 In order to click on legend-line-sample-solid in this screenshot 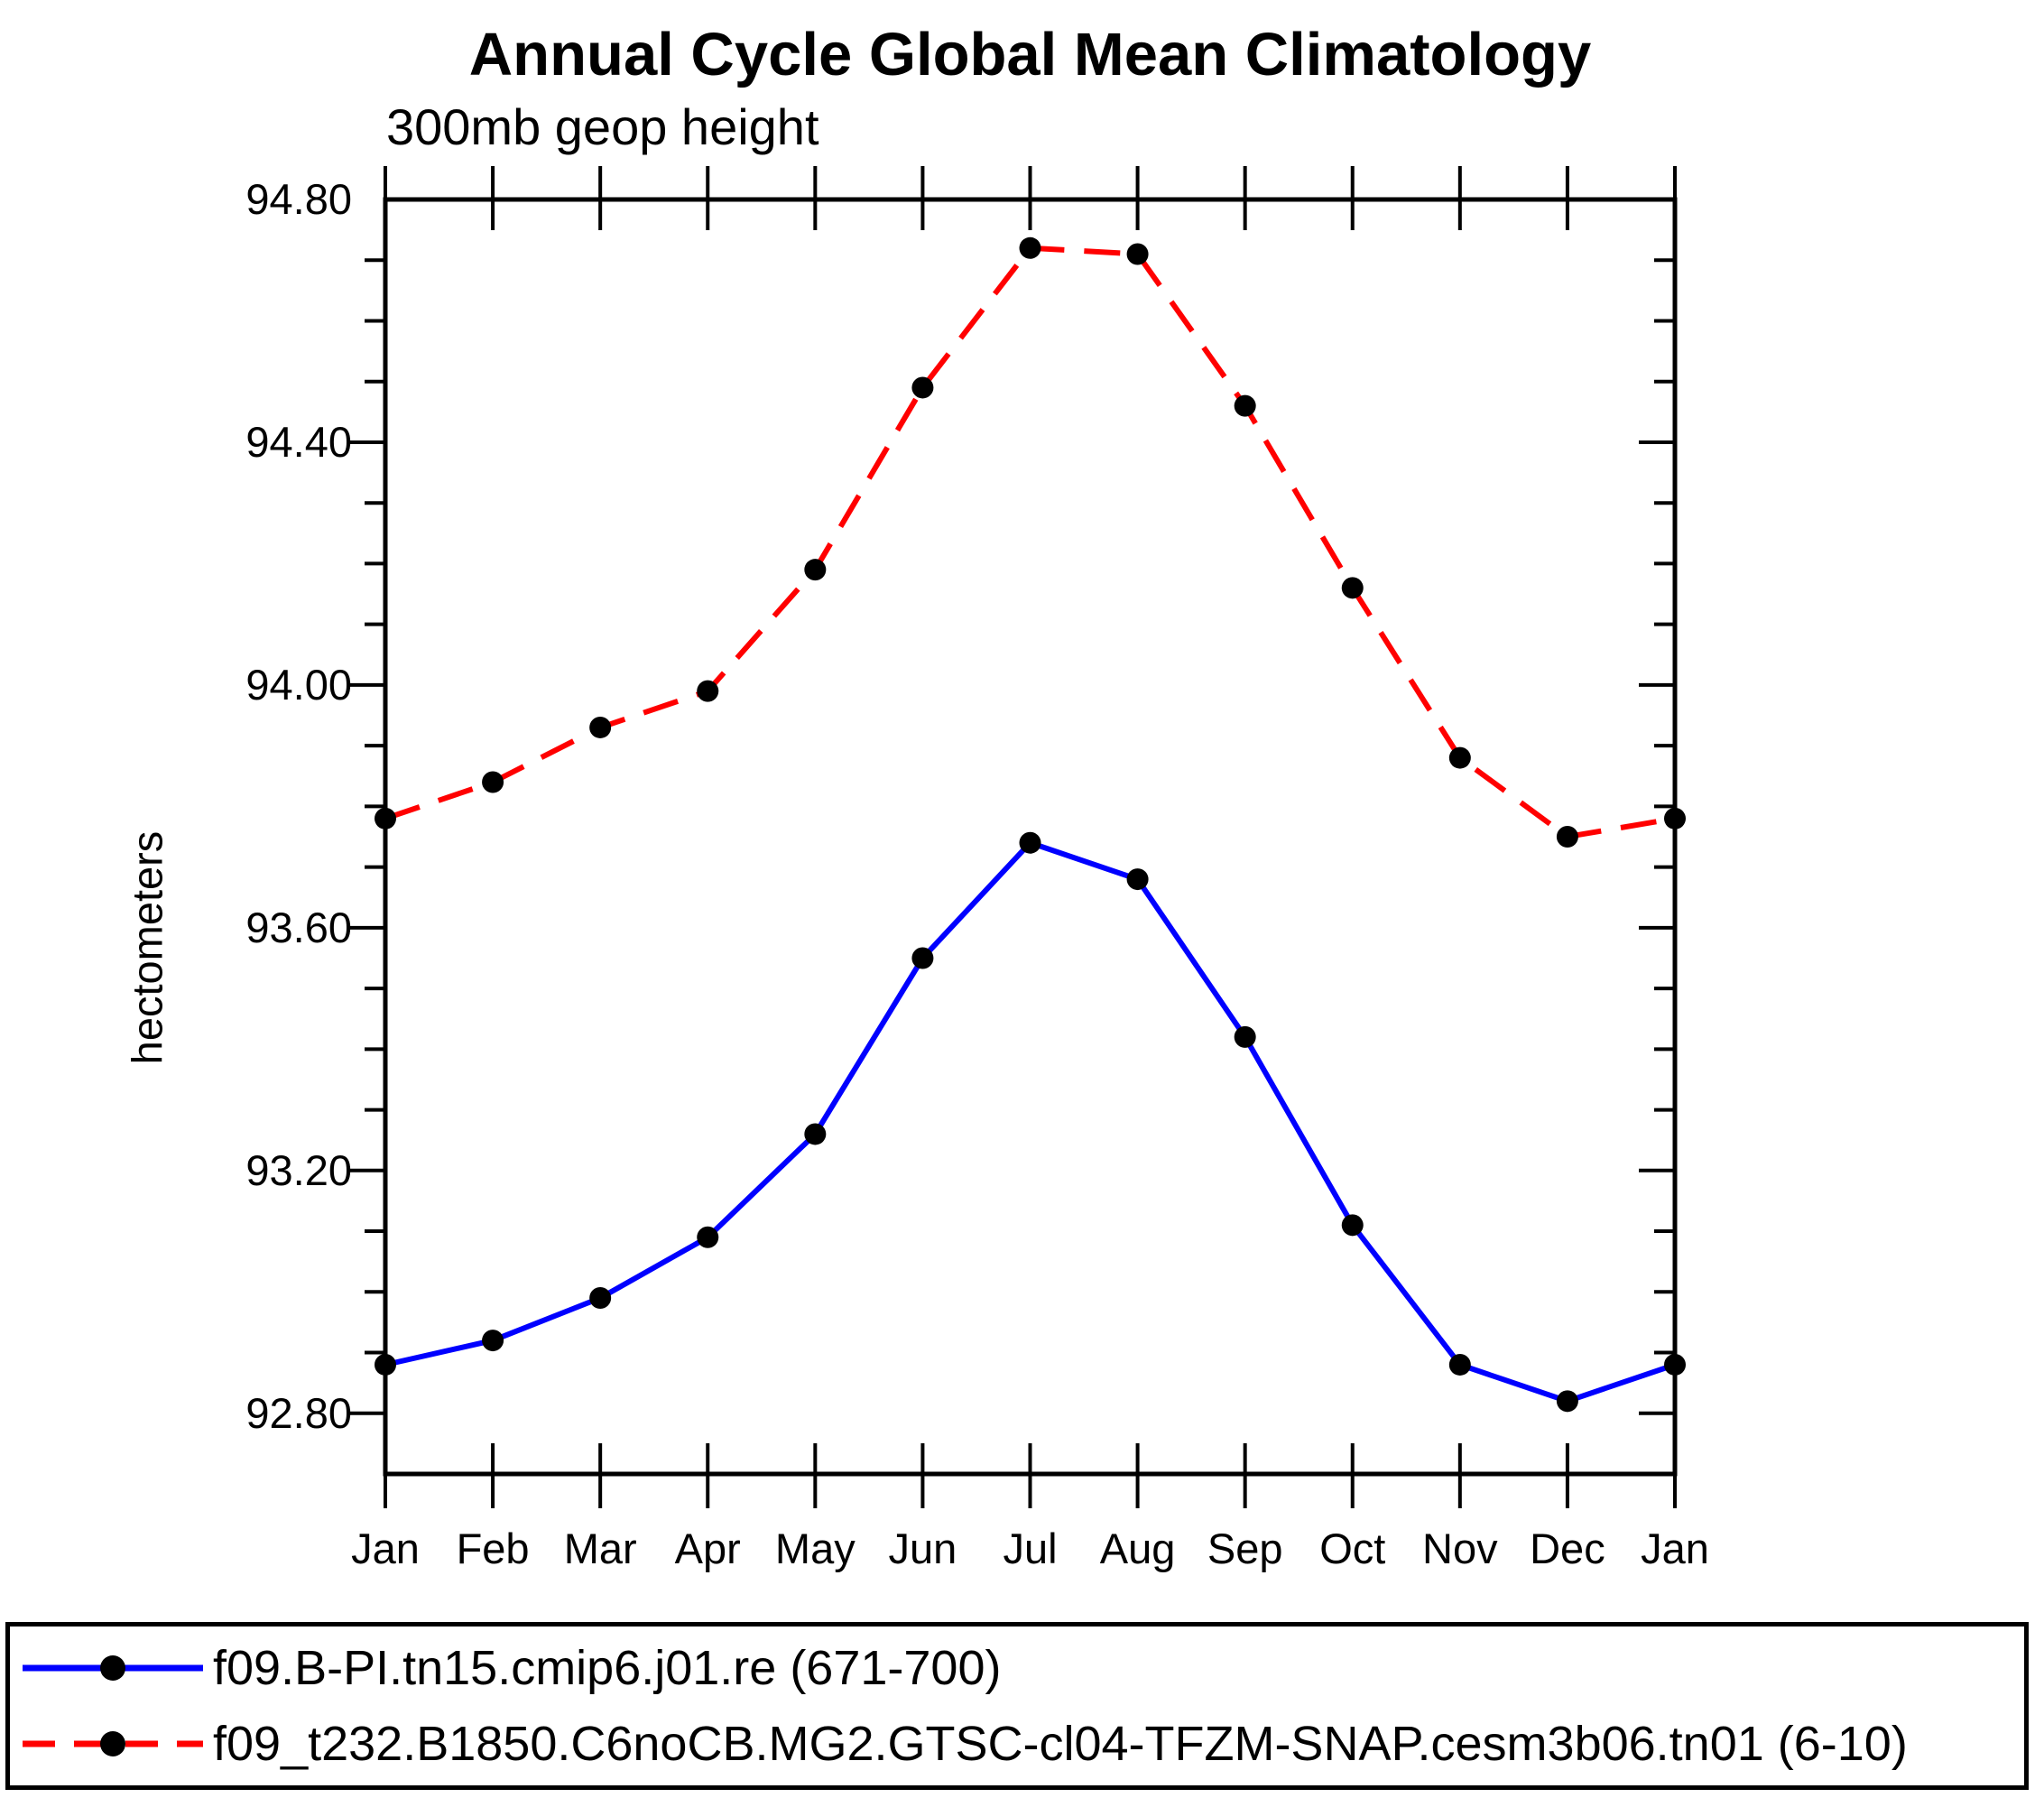, I will do `click(113, 1668)`.